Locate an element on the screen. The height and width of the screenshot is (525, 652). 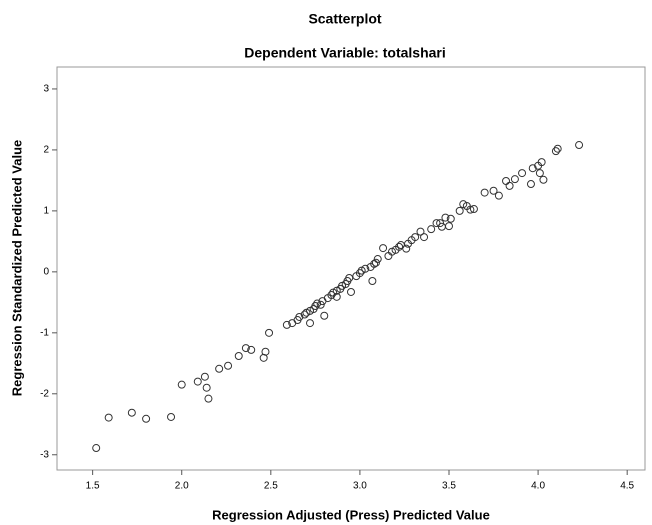
y-tick-label: -1 is located at coordinates (44, 332).